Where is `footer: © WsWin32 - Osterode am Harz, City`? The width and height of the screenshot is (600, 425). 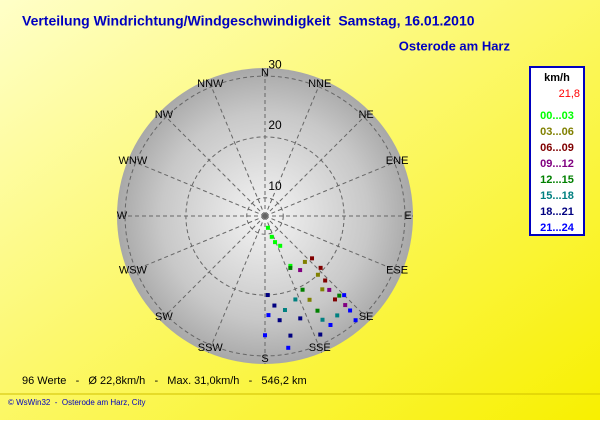
footer: © WsWin32 - Osterode am Harz, City is located at coordinates (76, 402).